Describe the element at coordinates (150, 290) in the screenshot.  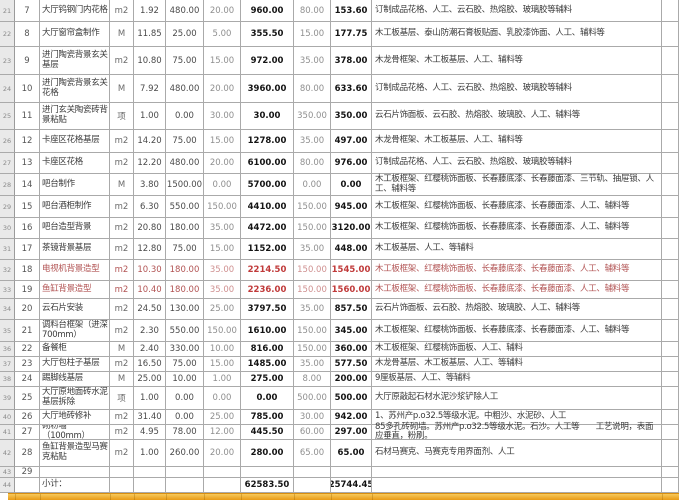
I see `cell-quantity: 10.40` at that location.